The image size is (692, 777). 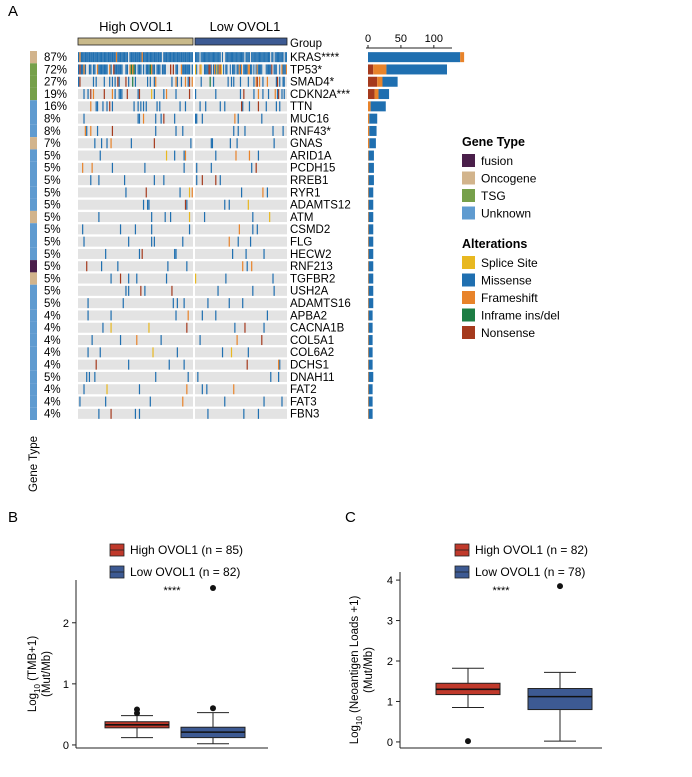 I want to click on gene-name: ATM, so click(x=301, y=218).